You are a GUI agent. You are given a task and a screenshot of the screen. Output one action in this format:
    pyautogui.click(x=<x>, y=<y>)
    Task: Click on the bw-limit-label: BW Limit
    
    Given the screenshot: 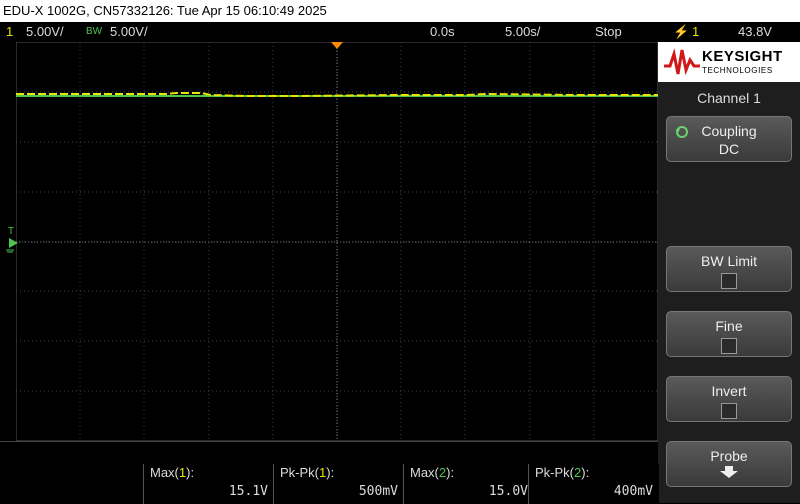 What is the action you would take?
    pyautogui.click(x=729, y=261)
    